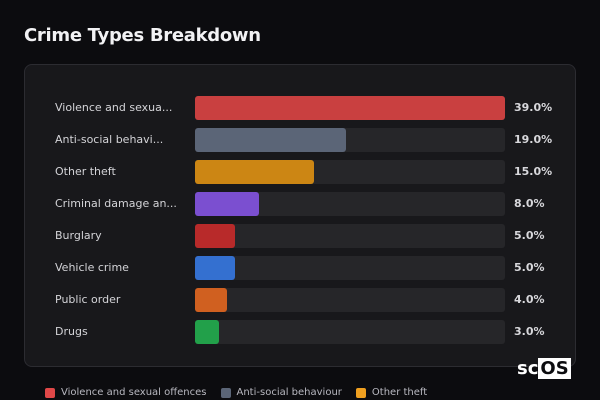  What do you see at coordinates (554, 368) in the screenshot?
I see `watermark-text-b: OS` at bounding box center [554, 368].